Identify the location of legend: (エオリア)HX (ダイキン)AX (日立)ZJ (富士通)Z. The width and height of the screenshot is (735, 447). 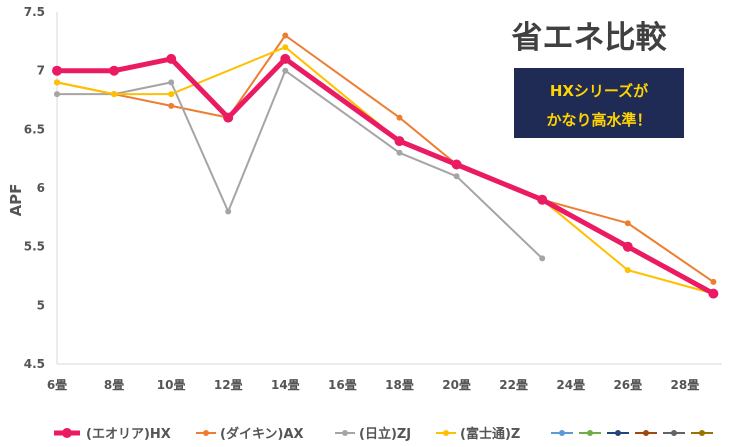
(383, 434).